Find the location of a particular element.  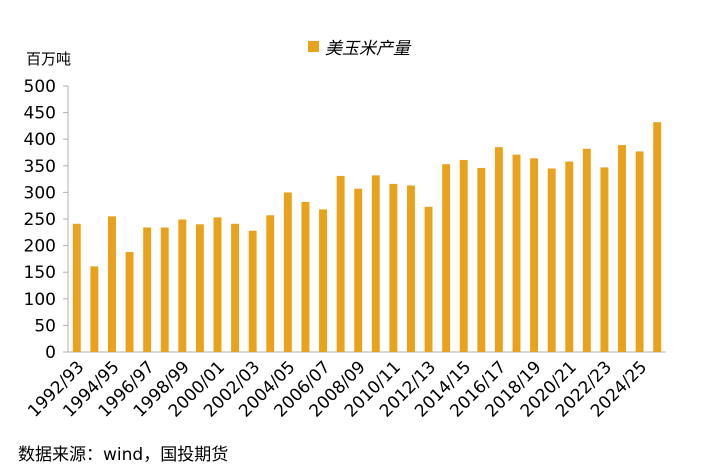

legend: 美玉米产量 is located at coordinates (359, 46).